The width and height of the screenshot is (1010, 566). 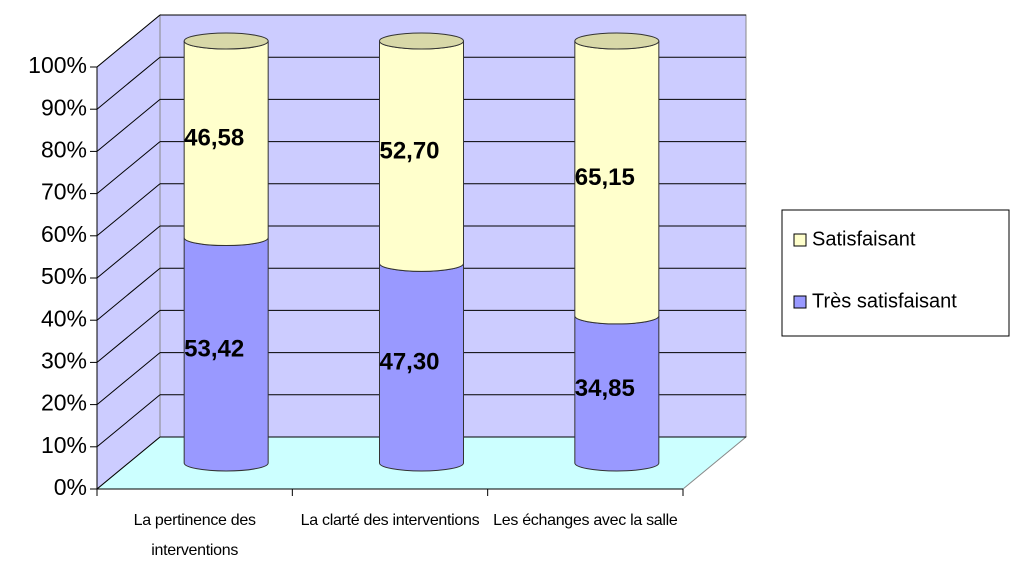 I want to click on legend-label: Satisfaisant, so click(x=864, y=239).